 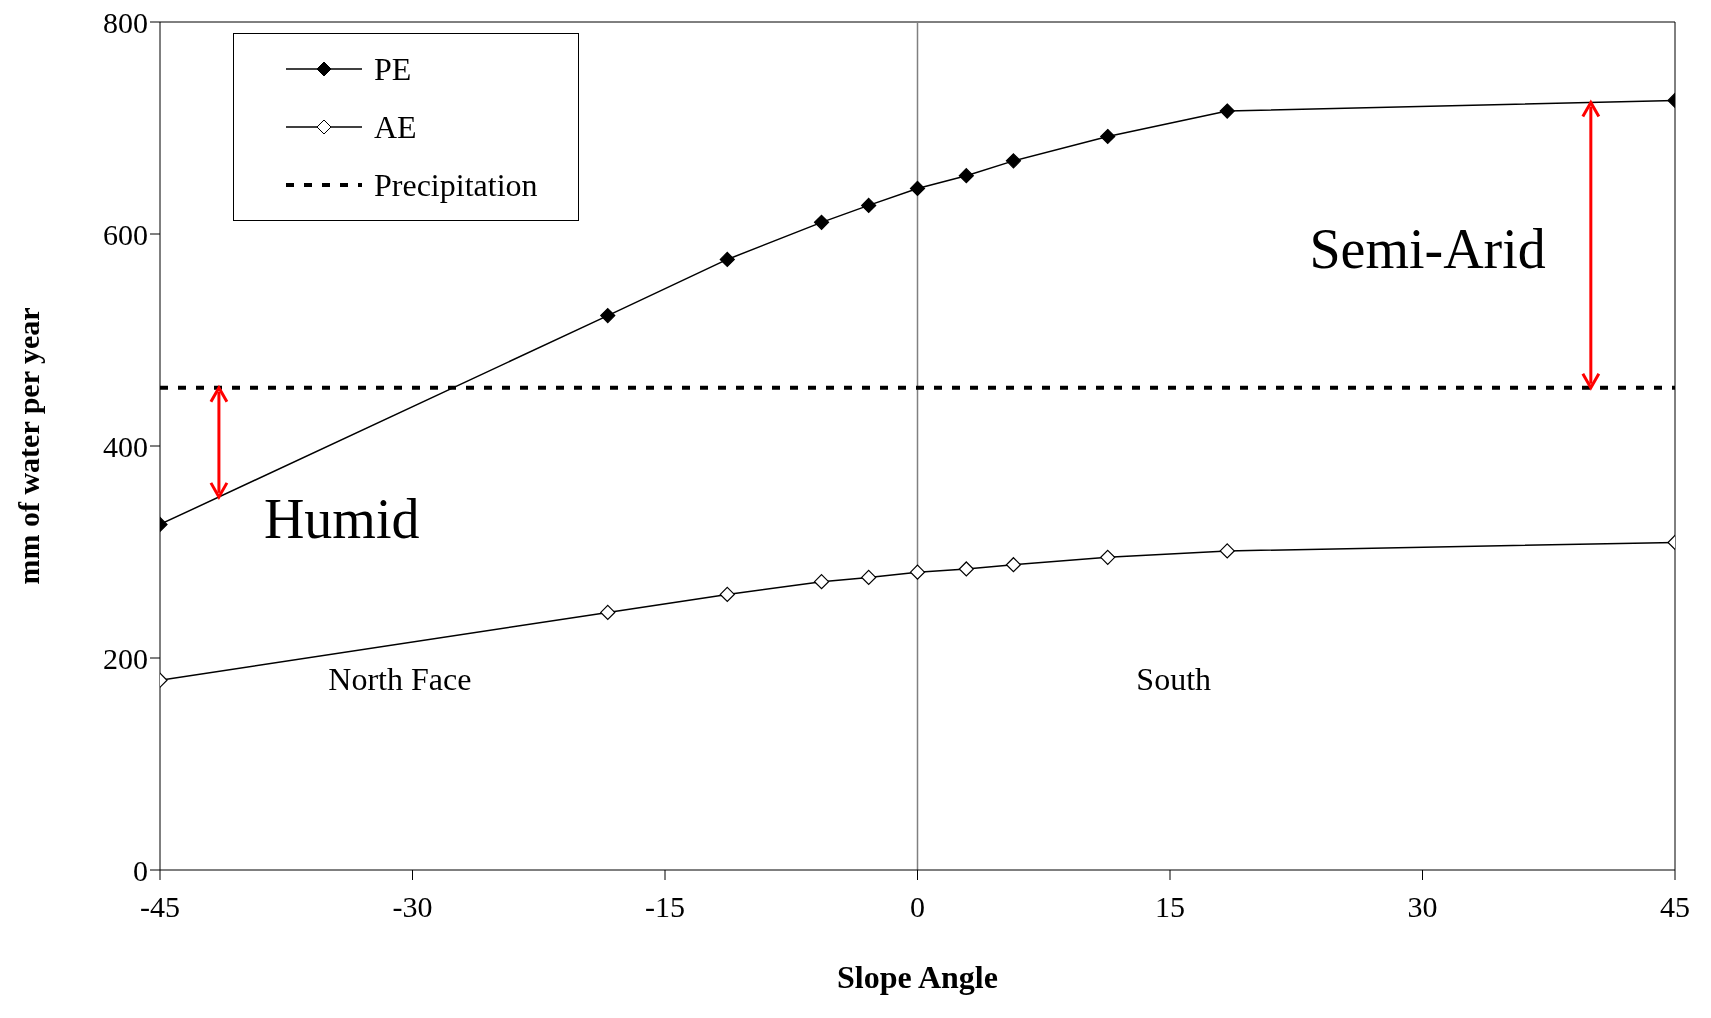 I want to click on x-tick-label: 15, so click(x=1170, y=907).